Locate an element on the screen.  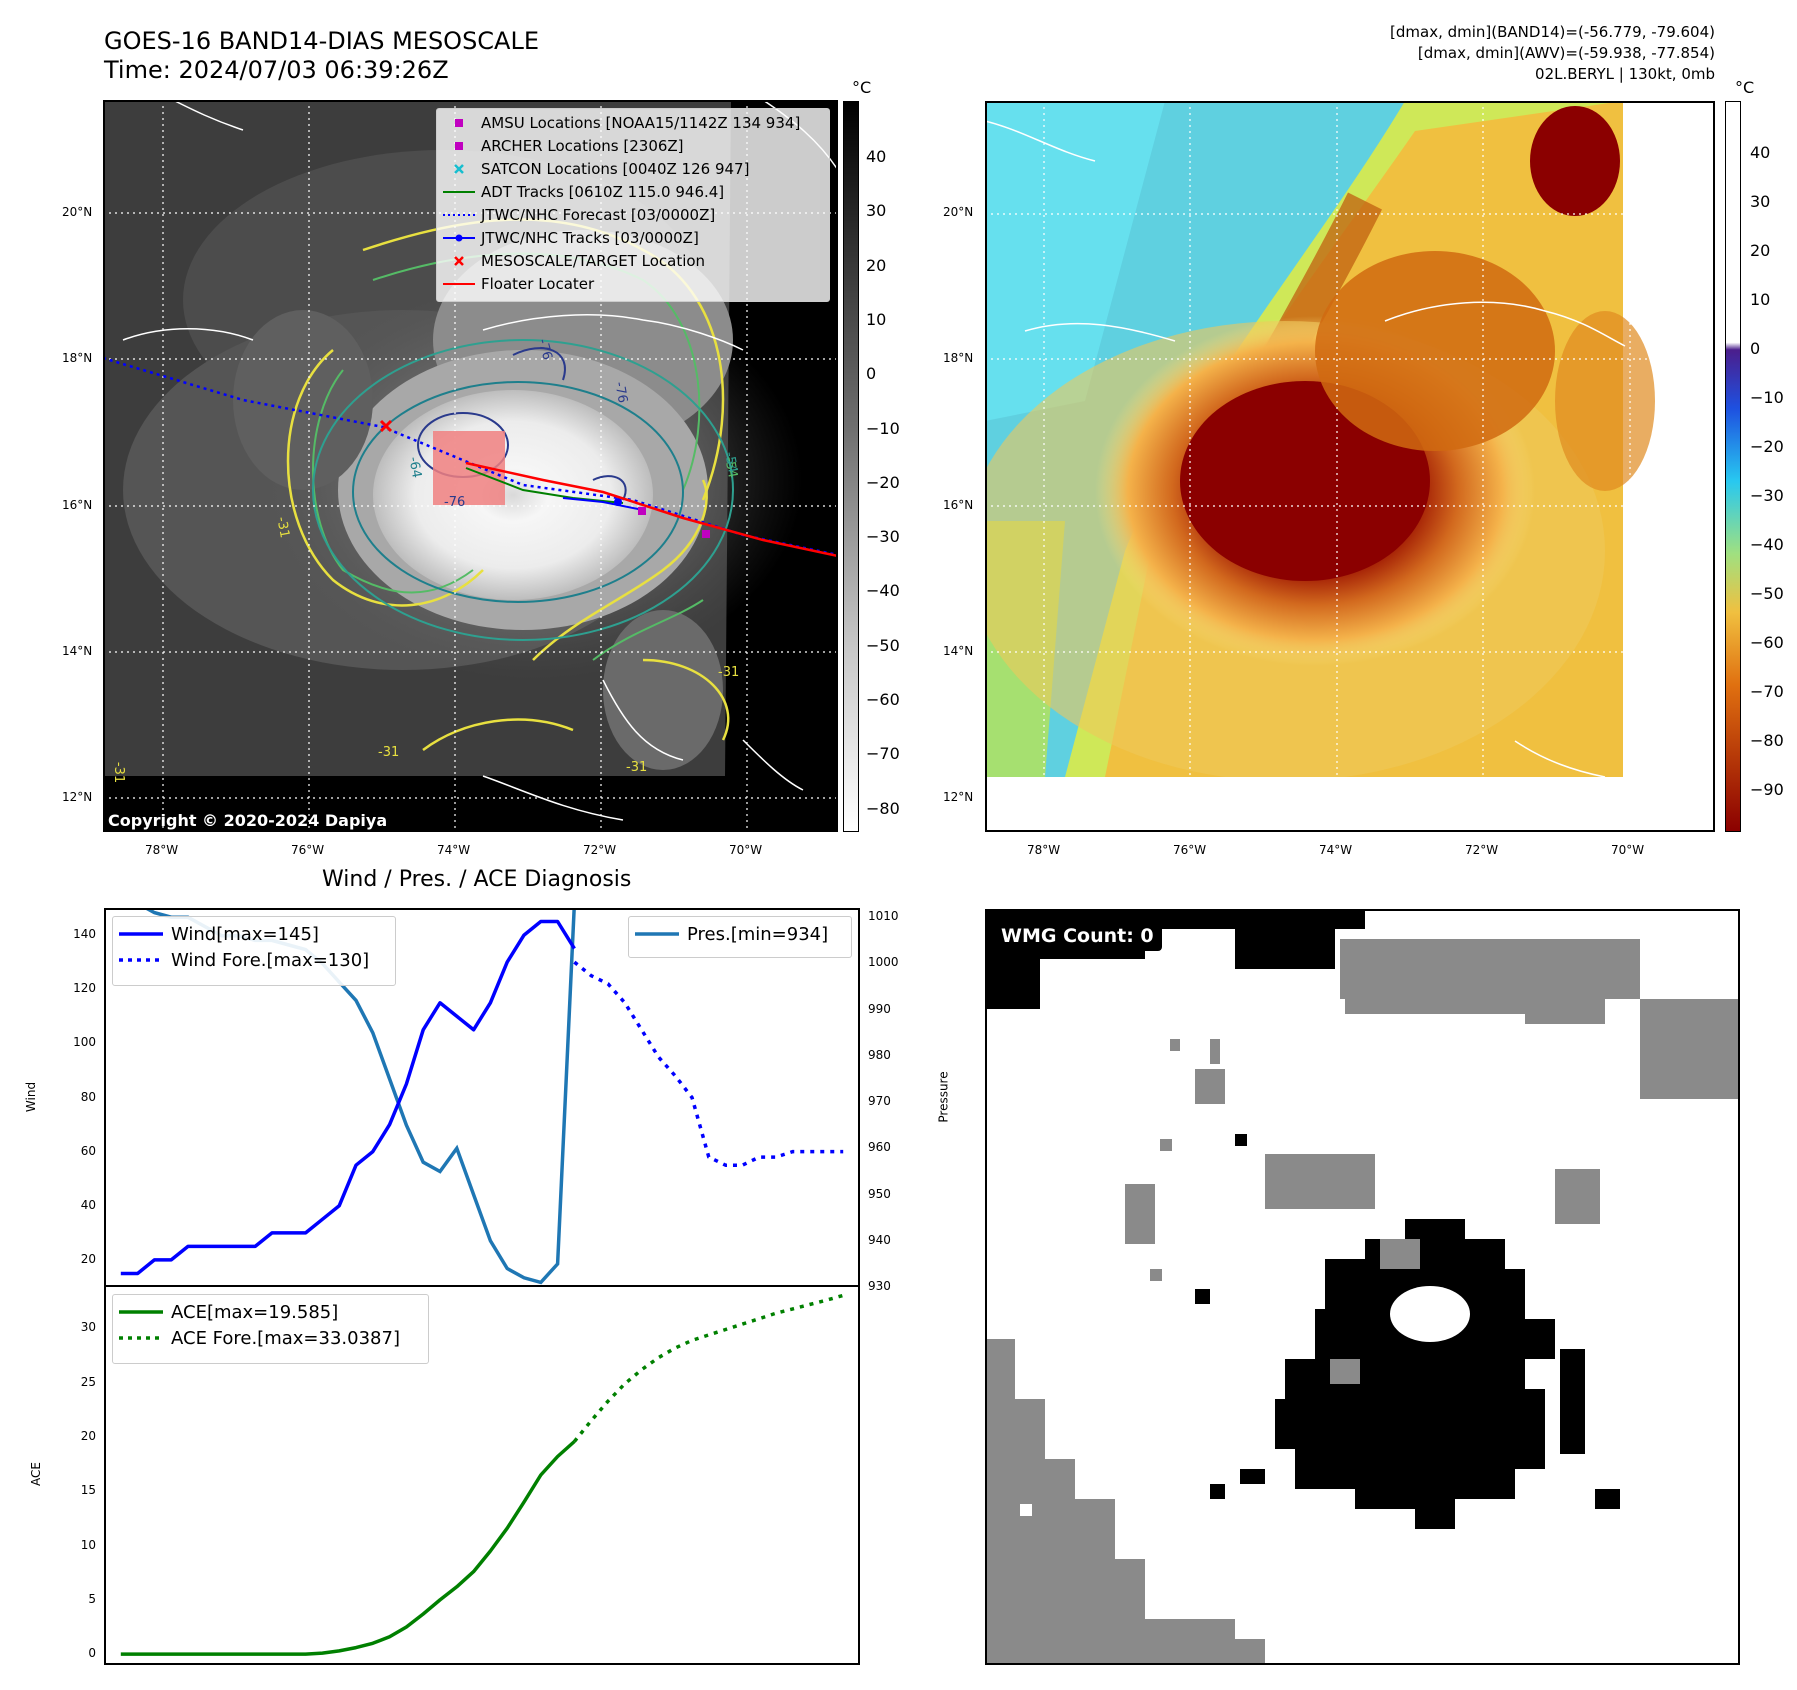
wind-series-line is located at coordinates (348, 1097).